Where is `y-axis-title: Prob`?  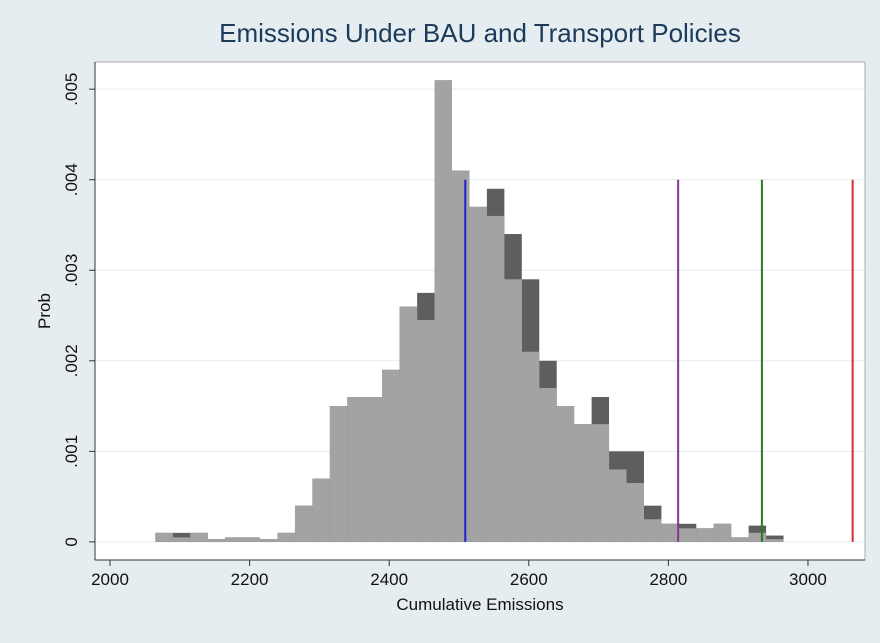
y-axis-title: Prob is located at coordinates (44, 311).